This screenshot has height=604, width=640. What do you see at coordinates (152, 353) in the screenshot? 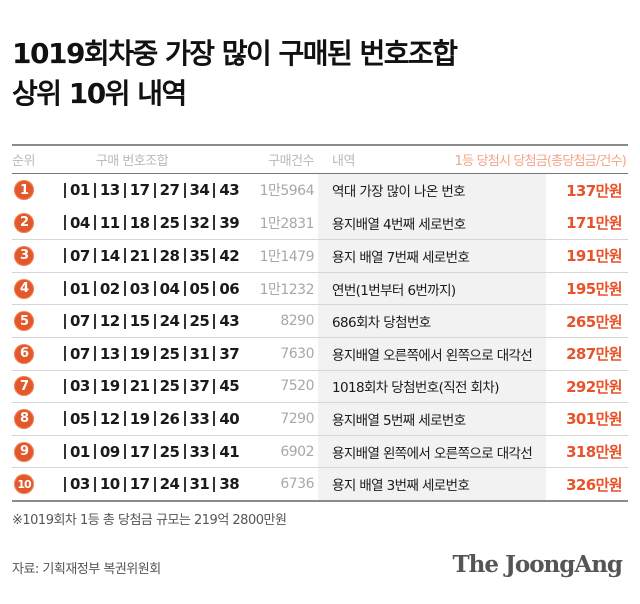
I see `number-combination: 07 13 19 25 31 37` at bounding box center [152, 353].